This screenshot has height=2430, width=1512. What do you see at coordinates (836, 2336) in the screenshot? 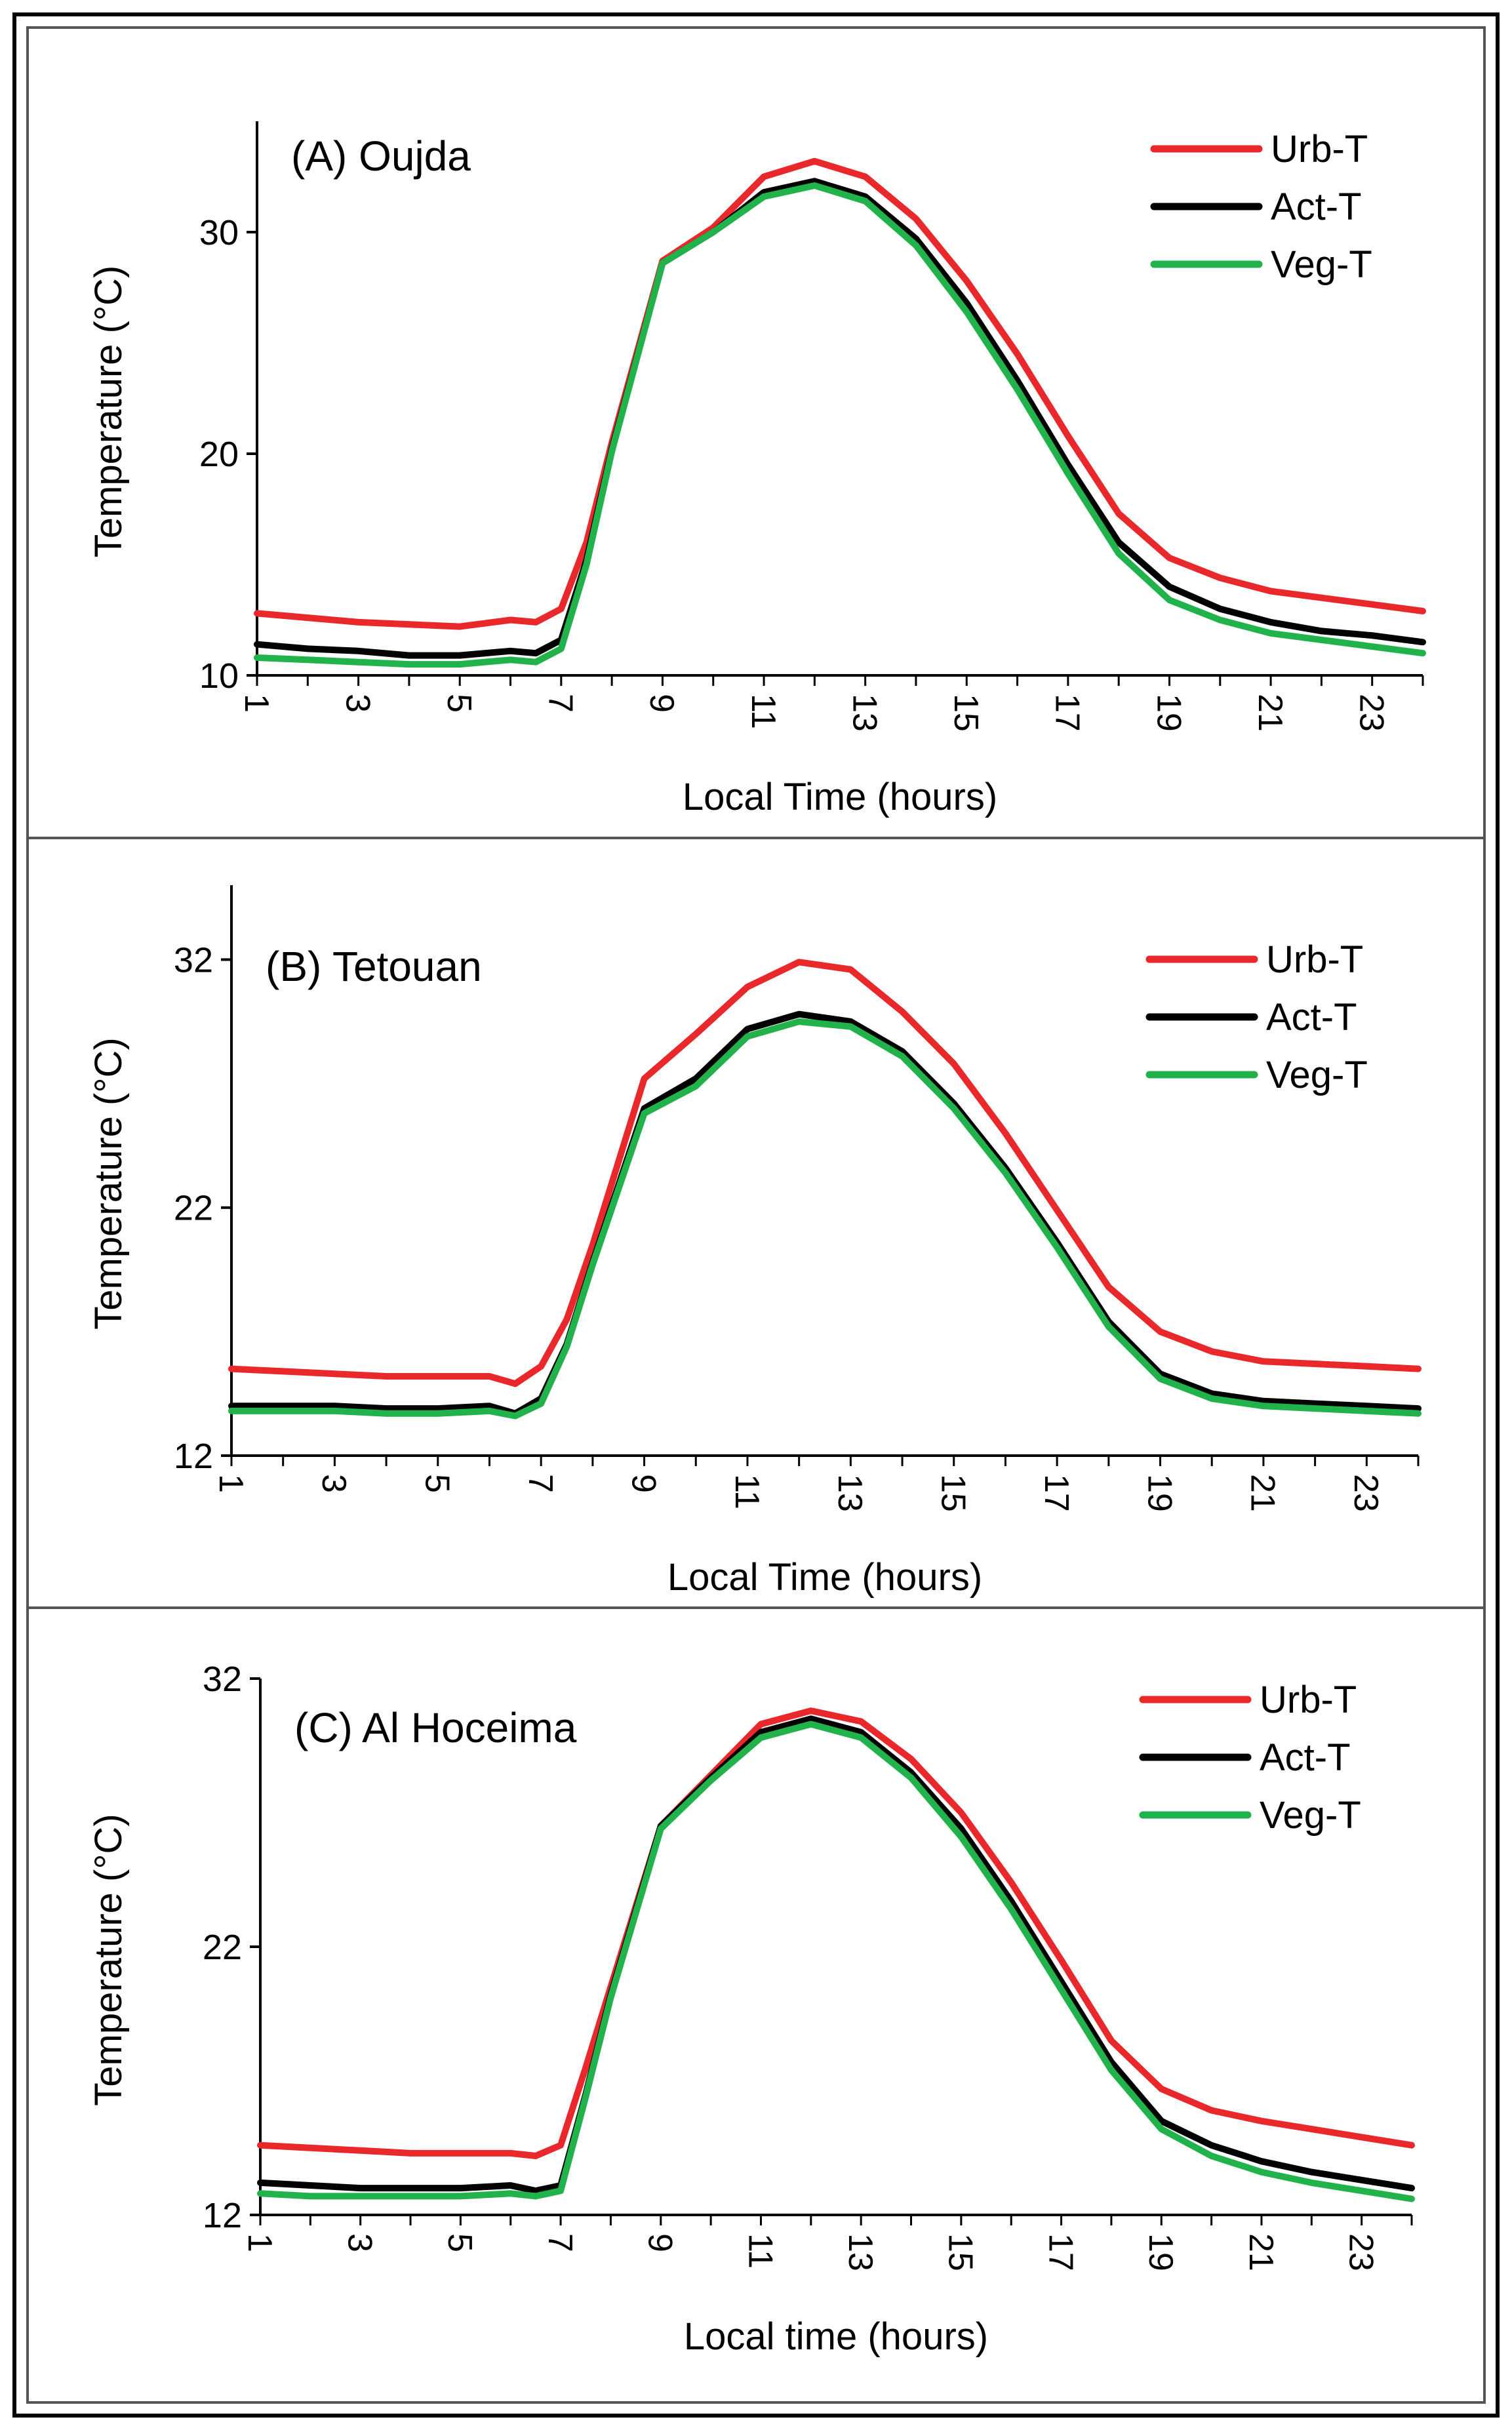
I see `x-axis-title: Local time (hours)` at bounding box center [836, 2336].